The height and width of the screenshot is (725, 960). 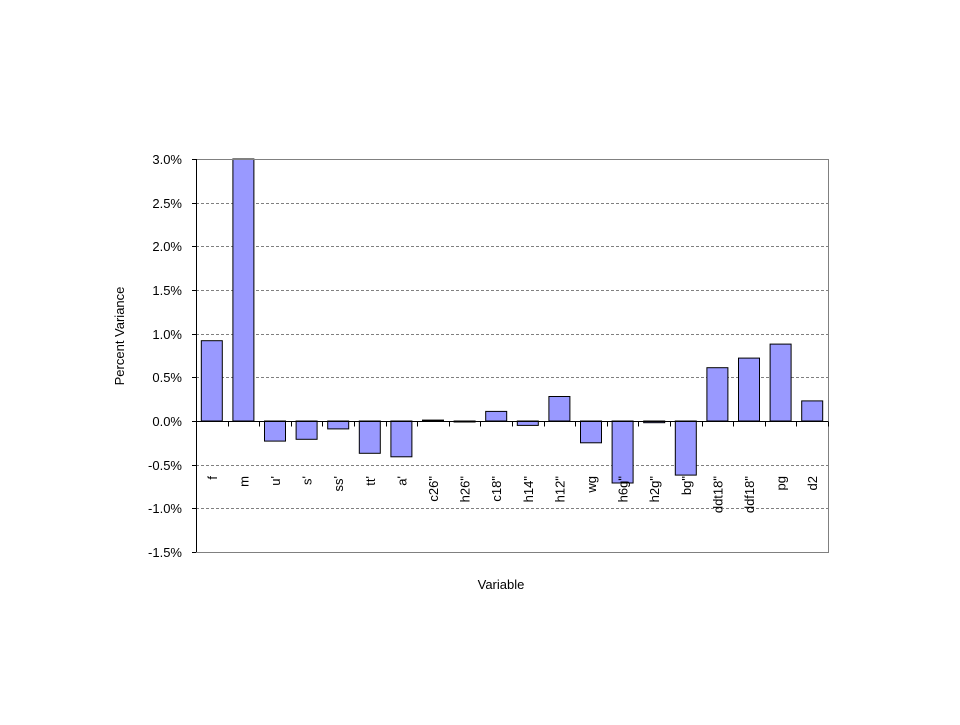 I want to click on y-tick-label: -1.0%, so click(x=165, y=508).